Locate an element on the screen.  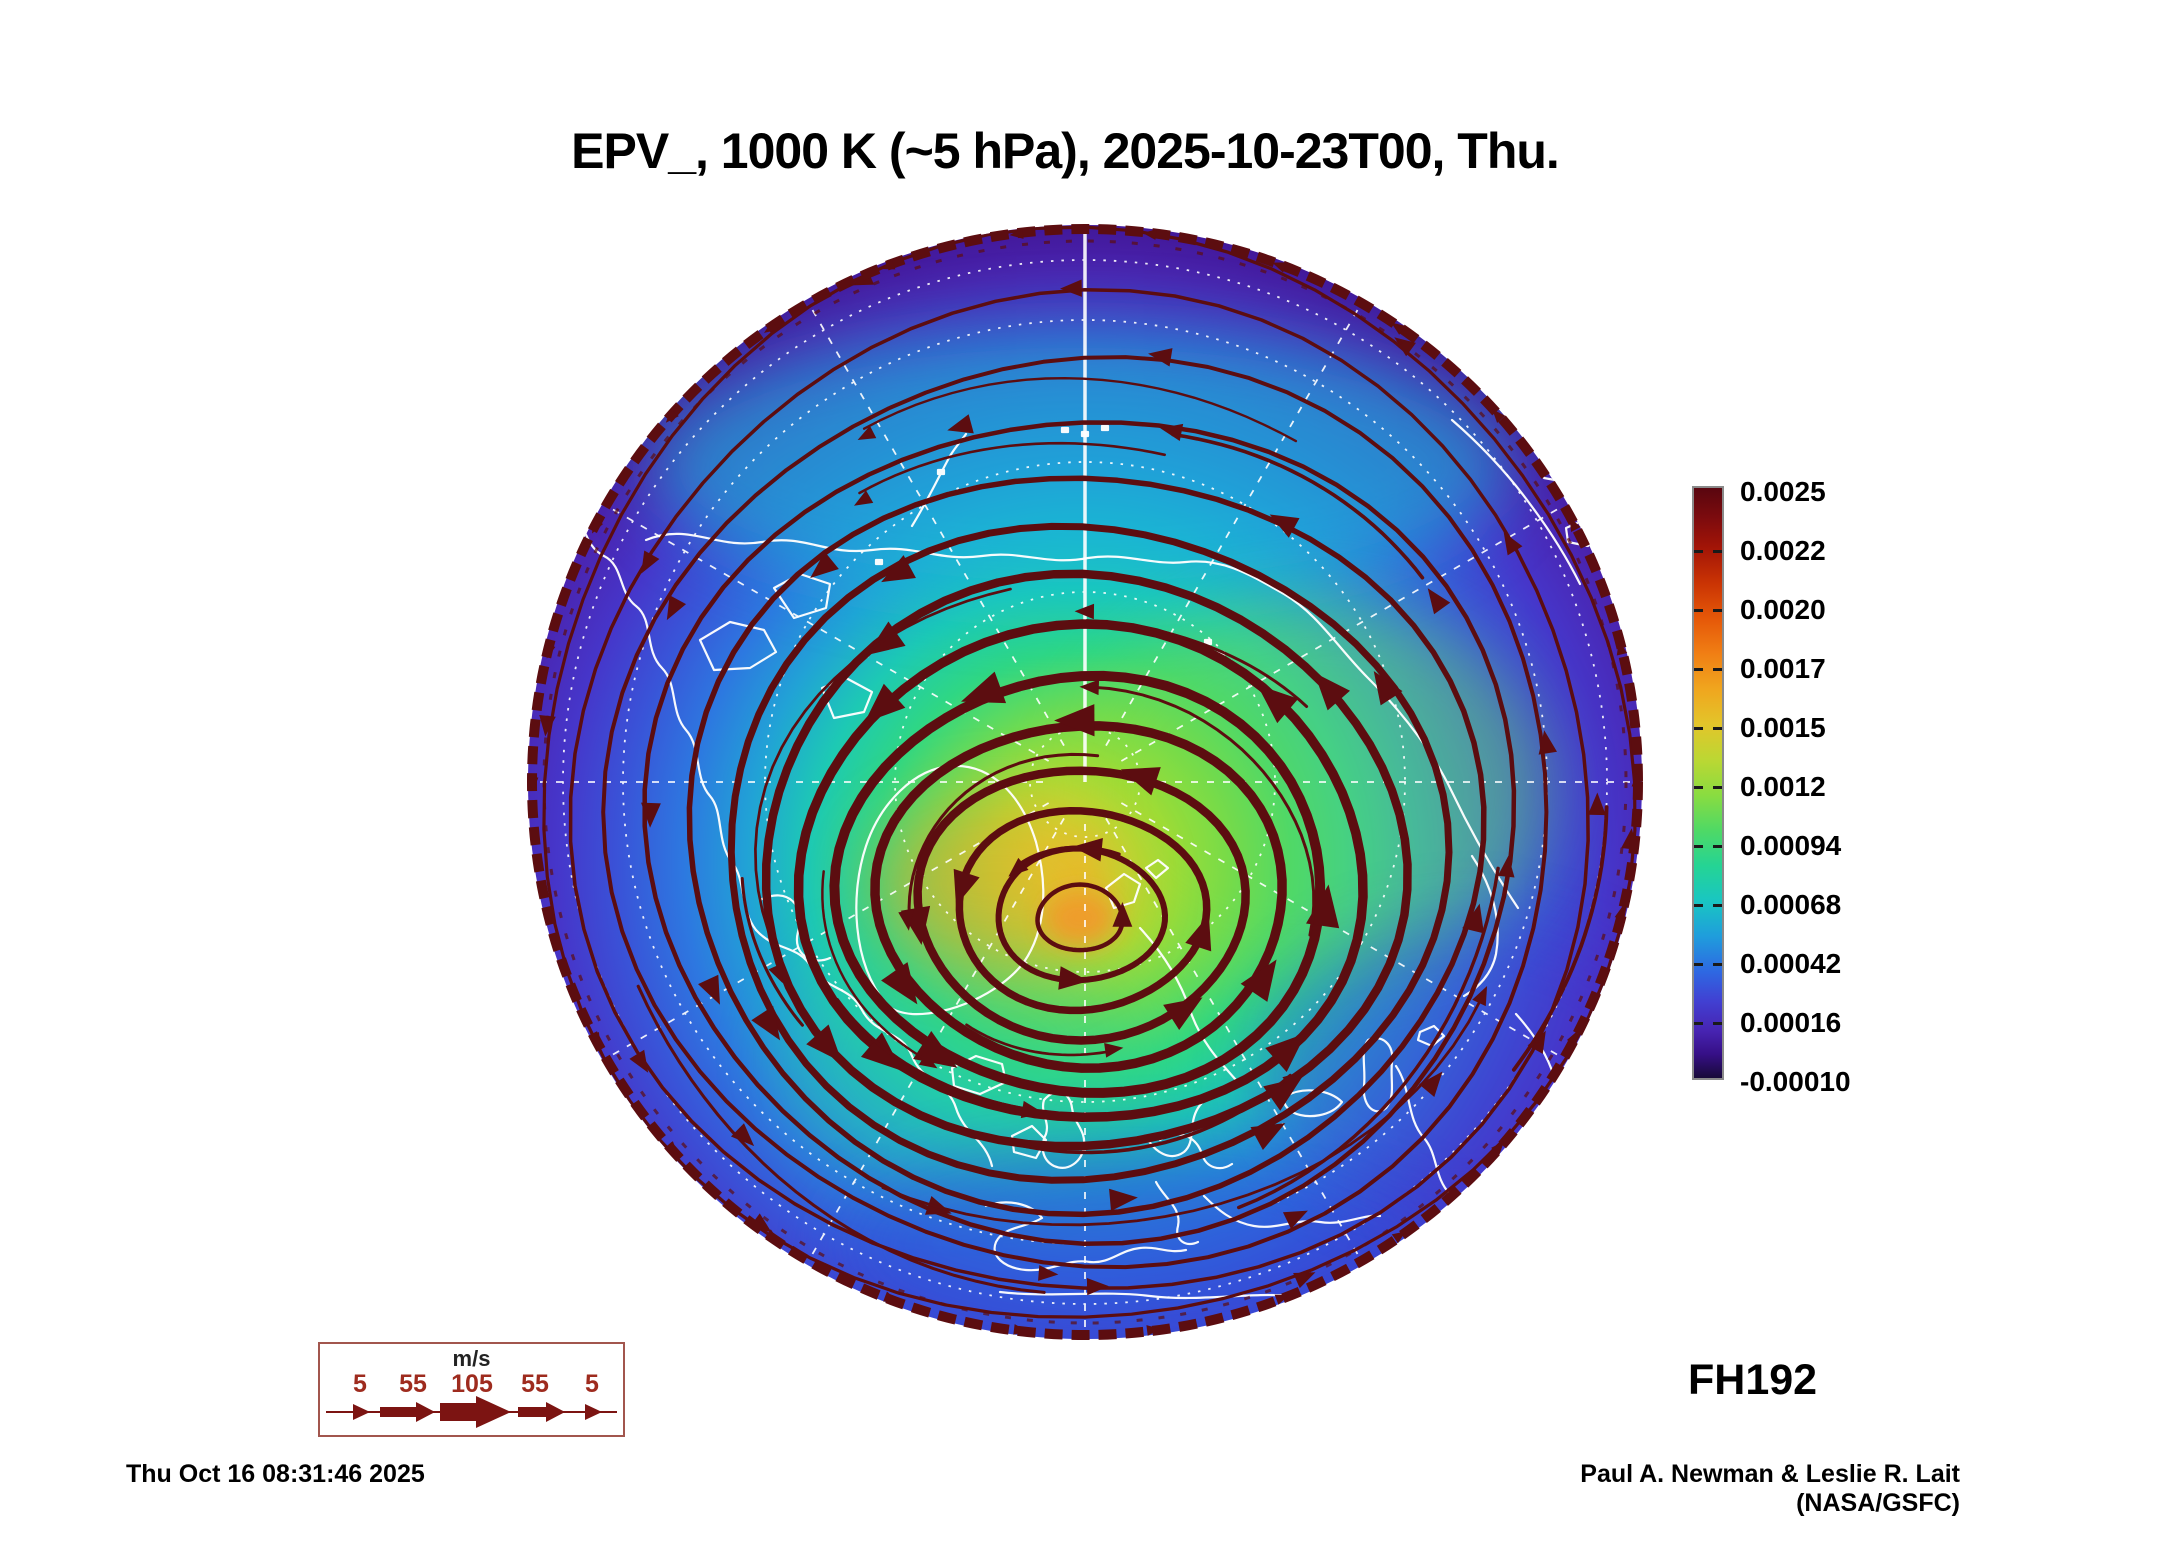
colorbar-label: 0.00094 is located at coordinates (1791, 845).